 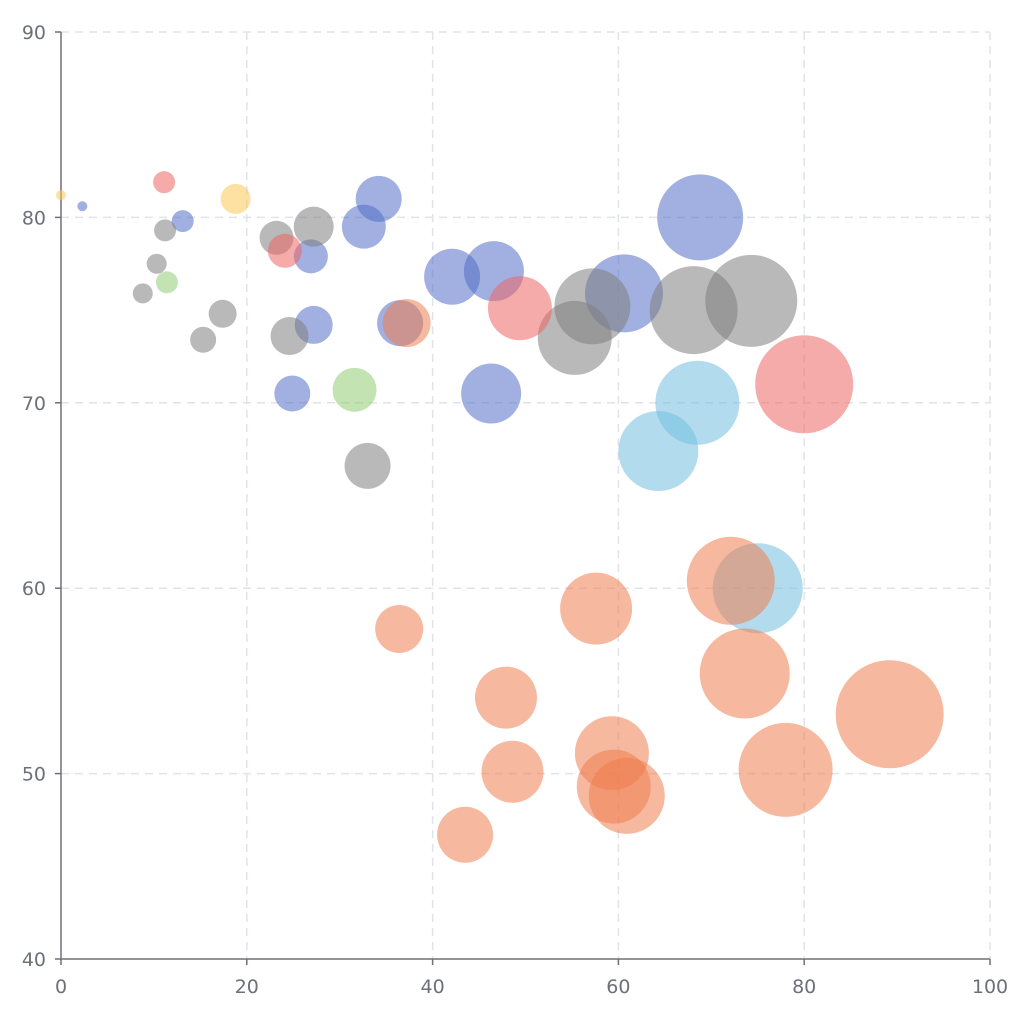 I want to click on y-tick-label: 40, so click(x=34, y=960).